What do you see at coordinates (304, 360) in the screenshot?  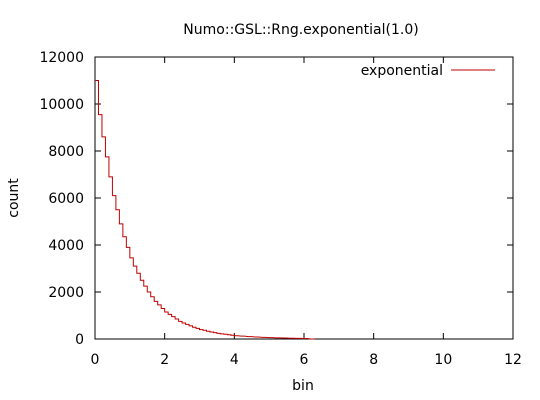 I see `x-tick-label: 6` at bounding box center [304, 360].